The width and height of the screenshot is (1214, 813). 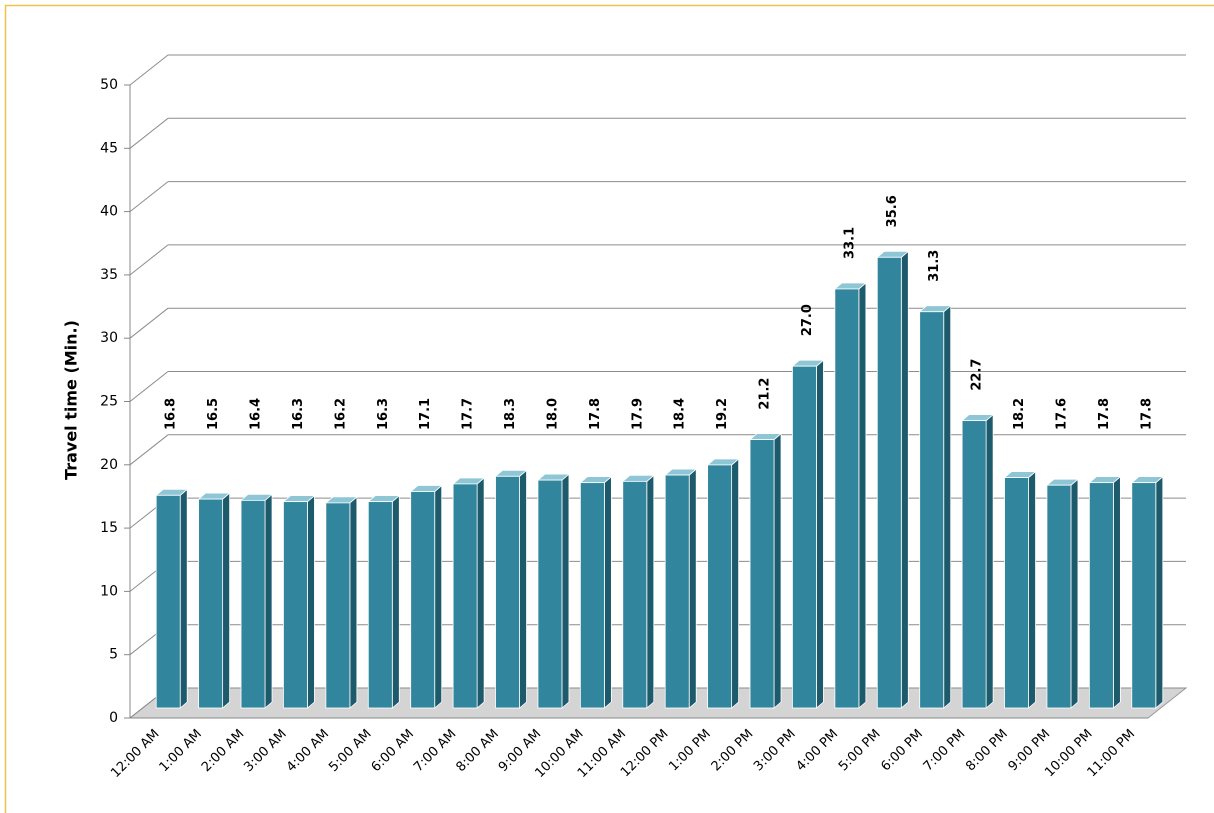 What do you see at coordinates (109, 85) in the screenshot?
I see `y-tick-label: 50` at bounding box center [109, 85].